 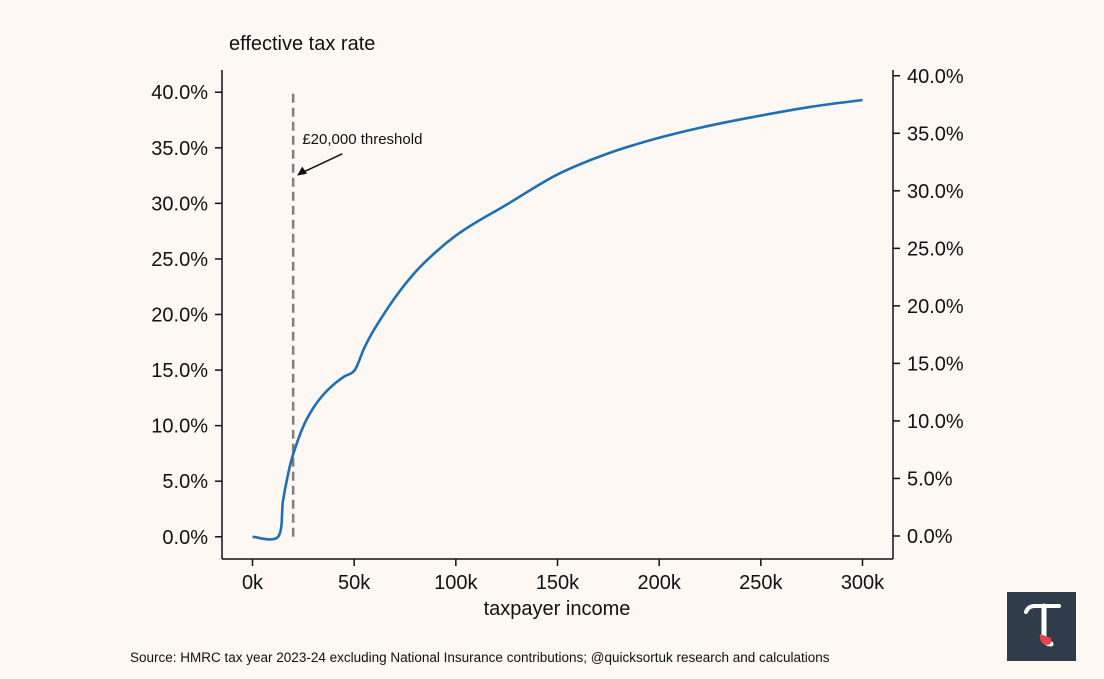 I want to click on right-y-tick-label: 20.0%, so click(x=935, y=307).